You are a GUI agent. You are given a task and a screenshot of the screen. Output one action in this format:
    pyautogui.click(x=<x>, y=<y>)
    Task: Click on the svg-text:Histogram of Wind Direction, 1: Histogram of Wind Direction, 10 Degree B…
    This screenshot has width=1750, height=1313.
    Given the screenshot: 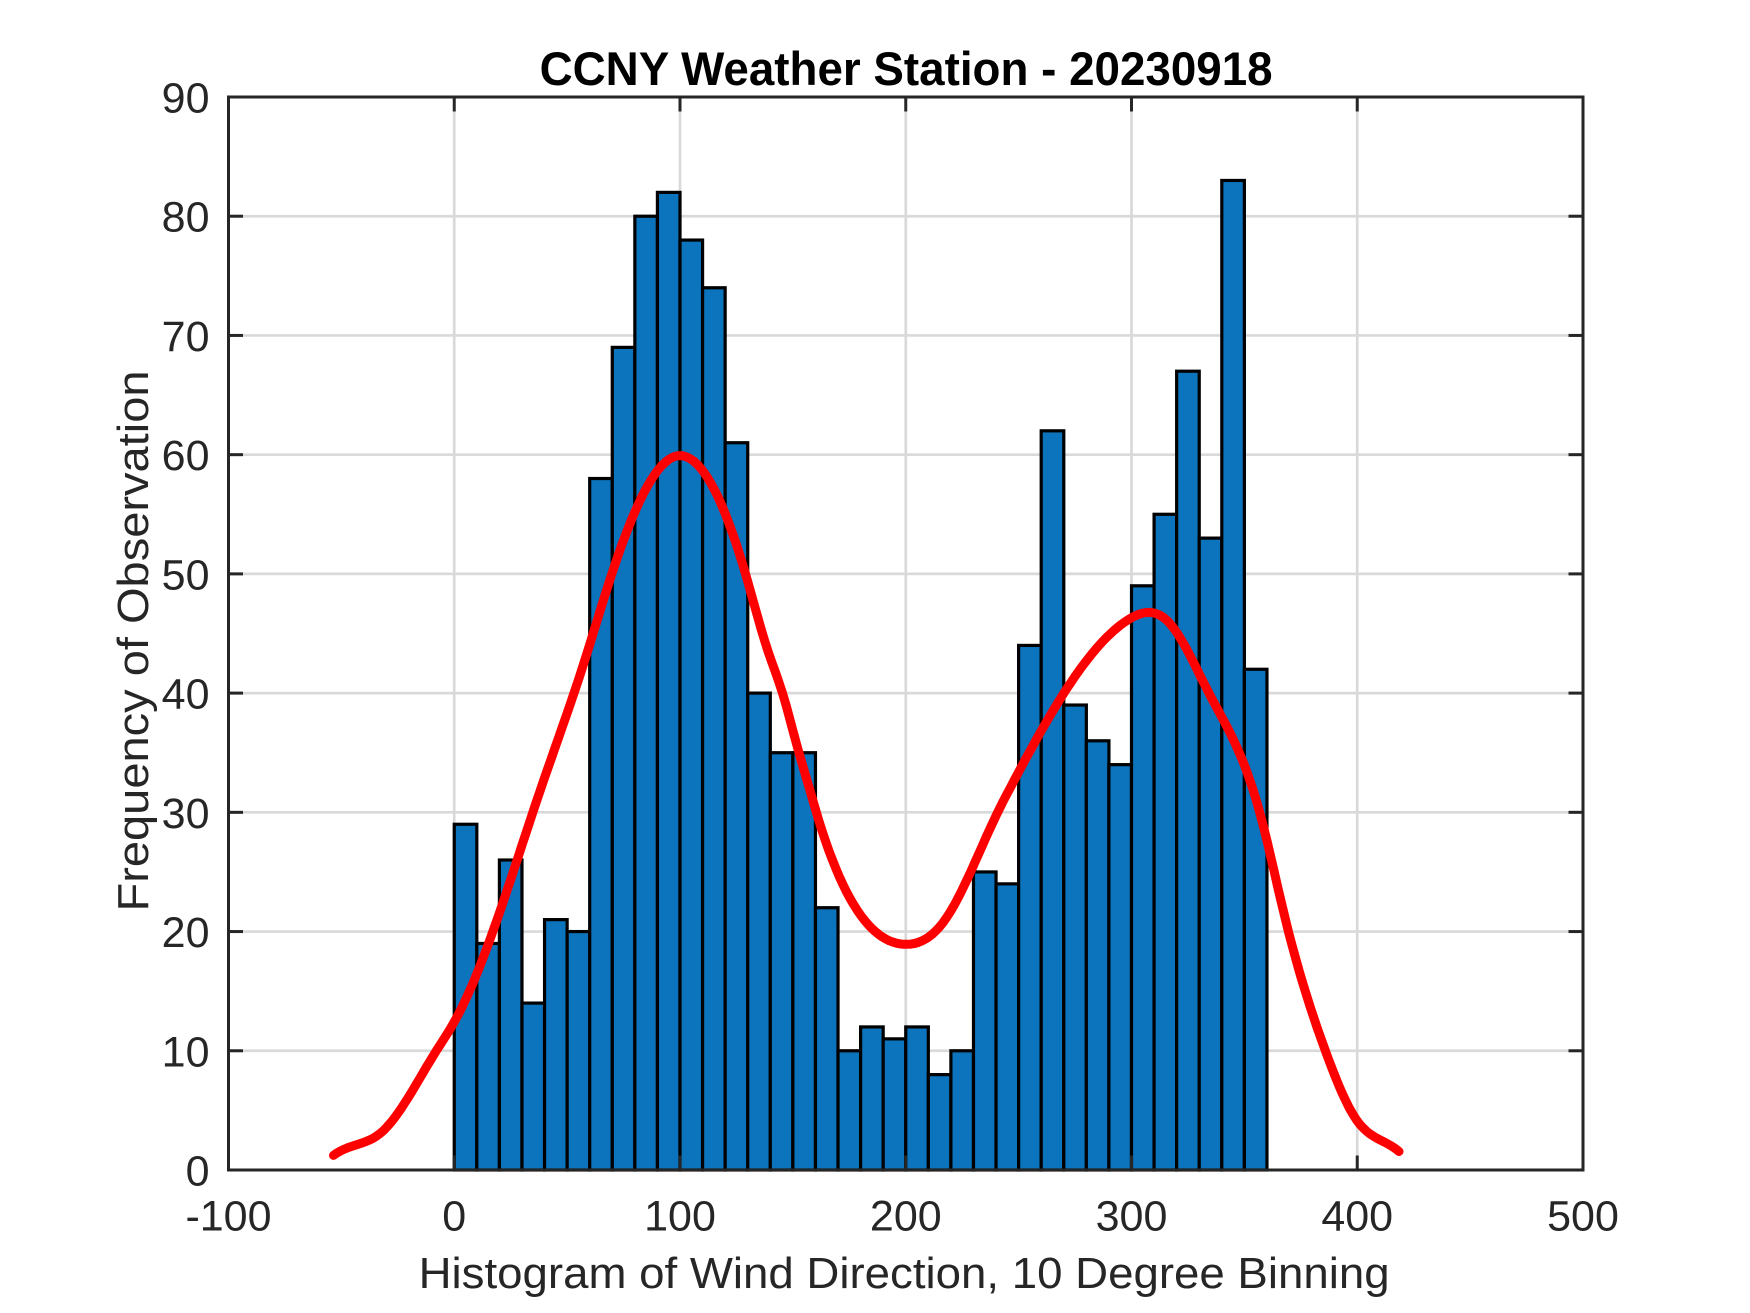 What is the action you would take?
    pyautogui.click(x=904, y=1273)
    